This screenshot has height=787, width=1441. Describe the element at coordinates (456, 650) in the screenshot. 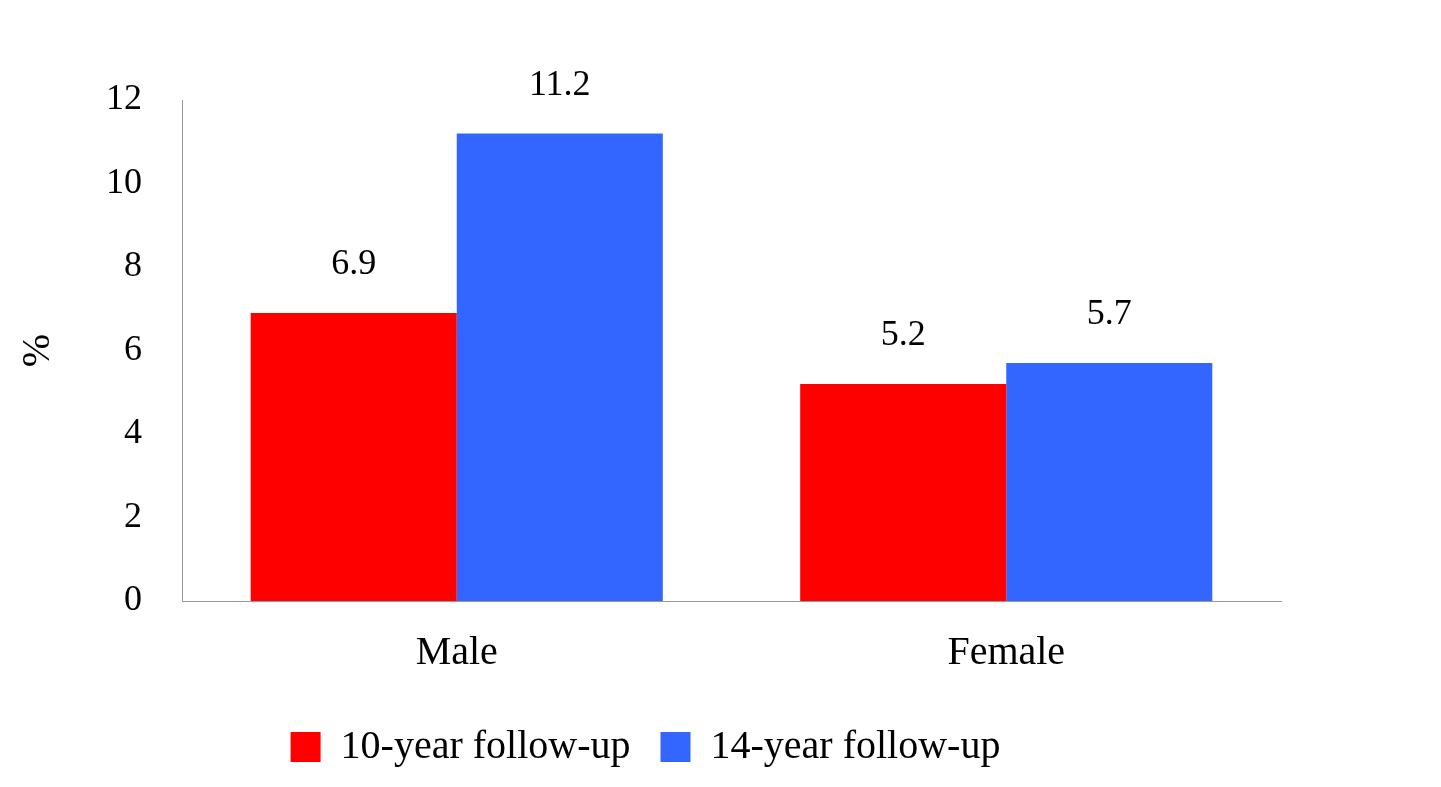

I see `x-tick-label: Male` at that location.